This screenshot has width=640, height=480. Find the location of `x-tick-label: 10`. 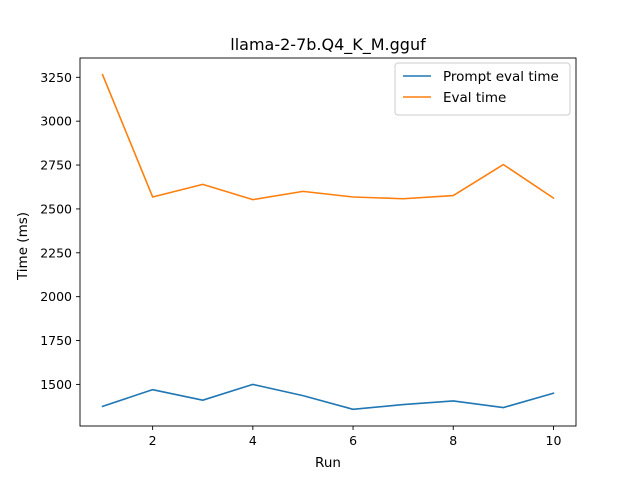

x-tick-label: 10 is located at coordinates (554, 440).